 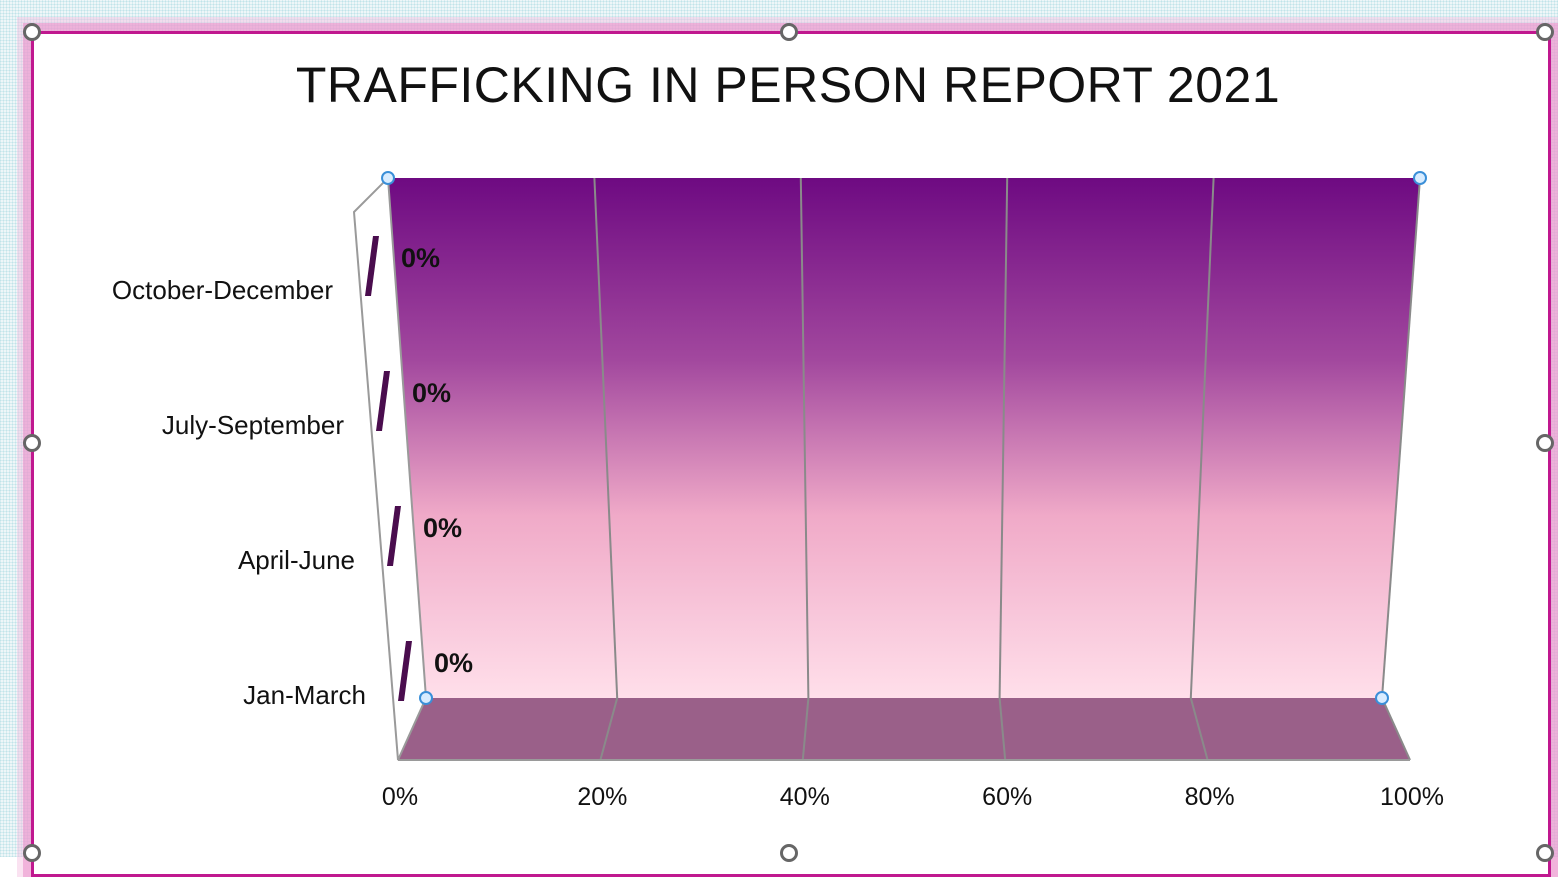 What do you see at coordinates (788, 85) in the screenshot?
I see `chart-title: TRAFFICKING IN PERSON REPORT 2021` at bounding box center [788, 85].